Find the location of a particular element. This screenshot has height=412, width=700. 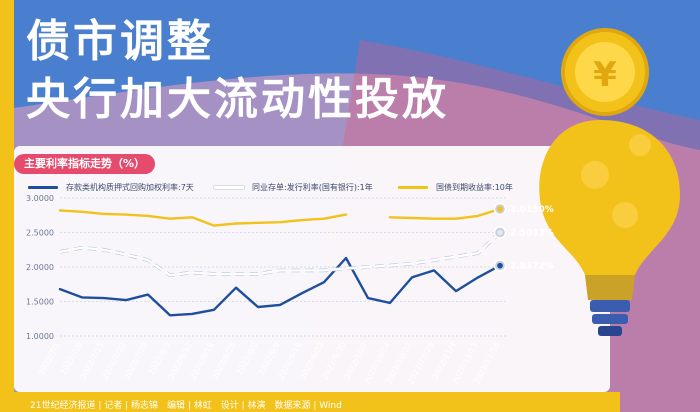

headline-line-1: 债市调整 is located at coordinates (120, 41).